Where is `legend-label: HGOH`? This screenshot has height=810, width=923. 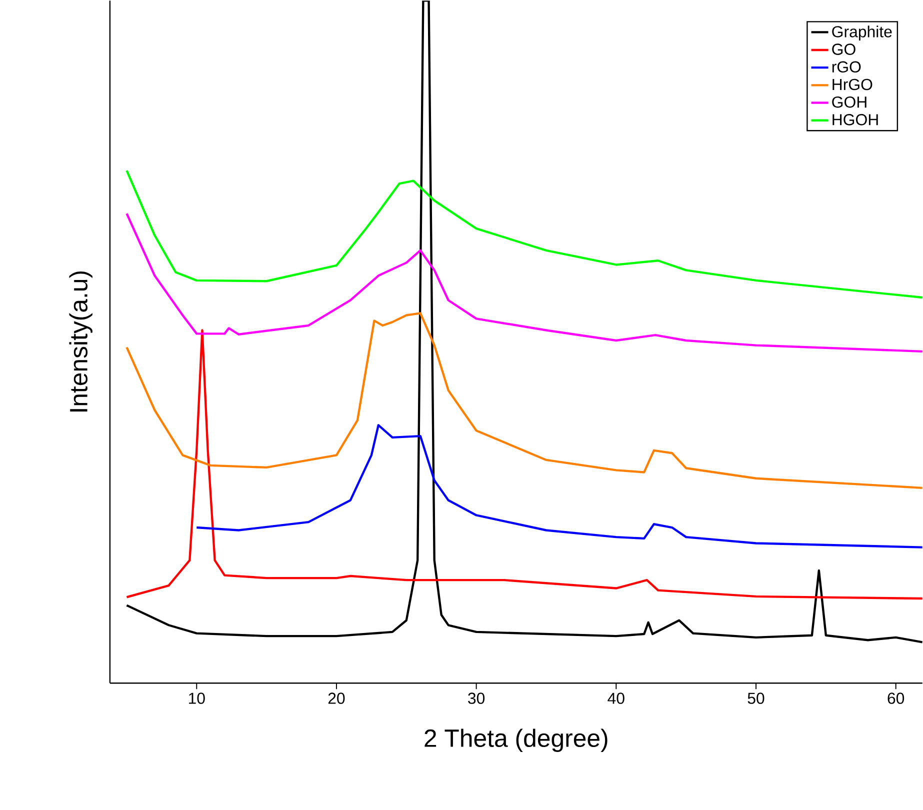
legend-label: HGOH is located at coordinates (855, 120).